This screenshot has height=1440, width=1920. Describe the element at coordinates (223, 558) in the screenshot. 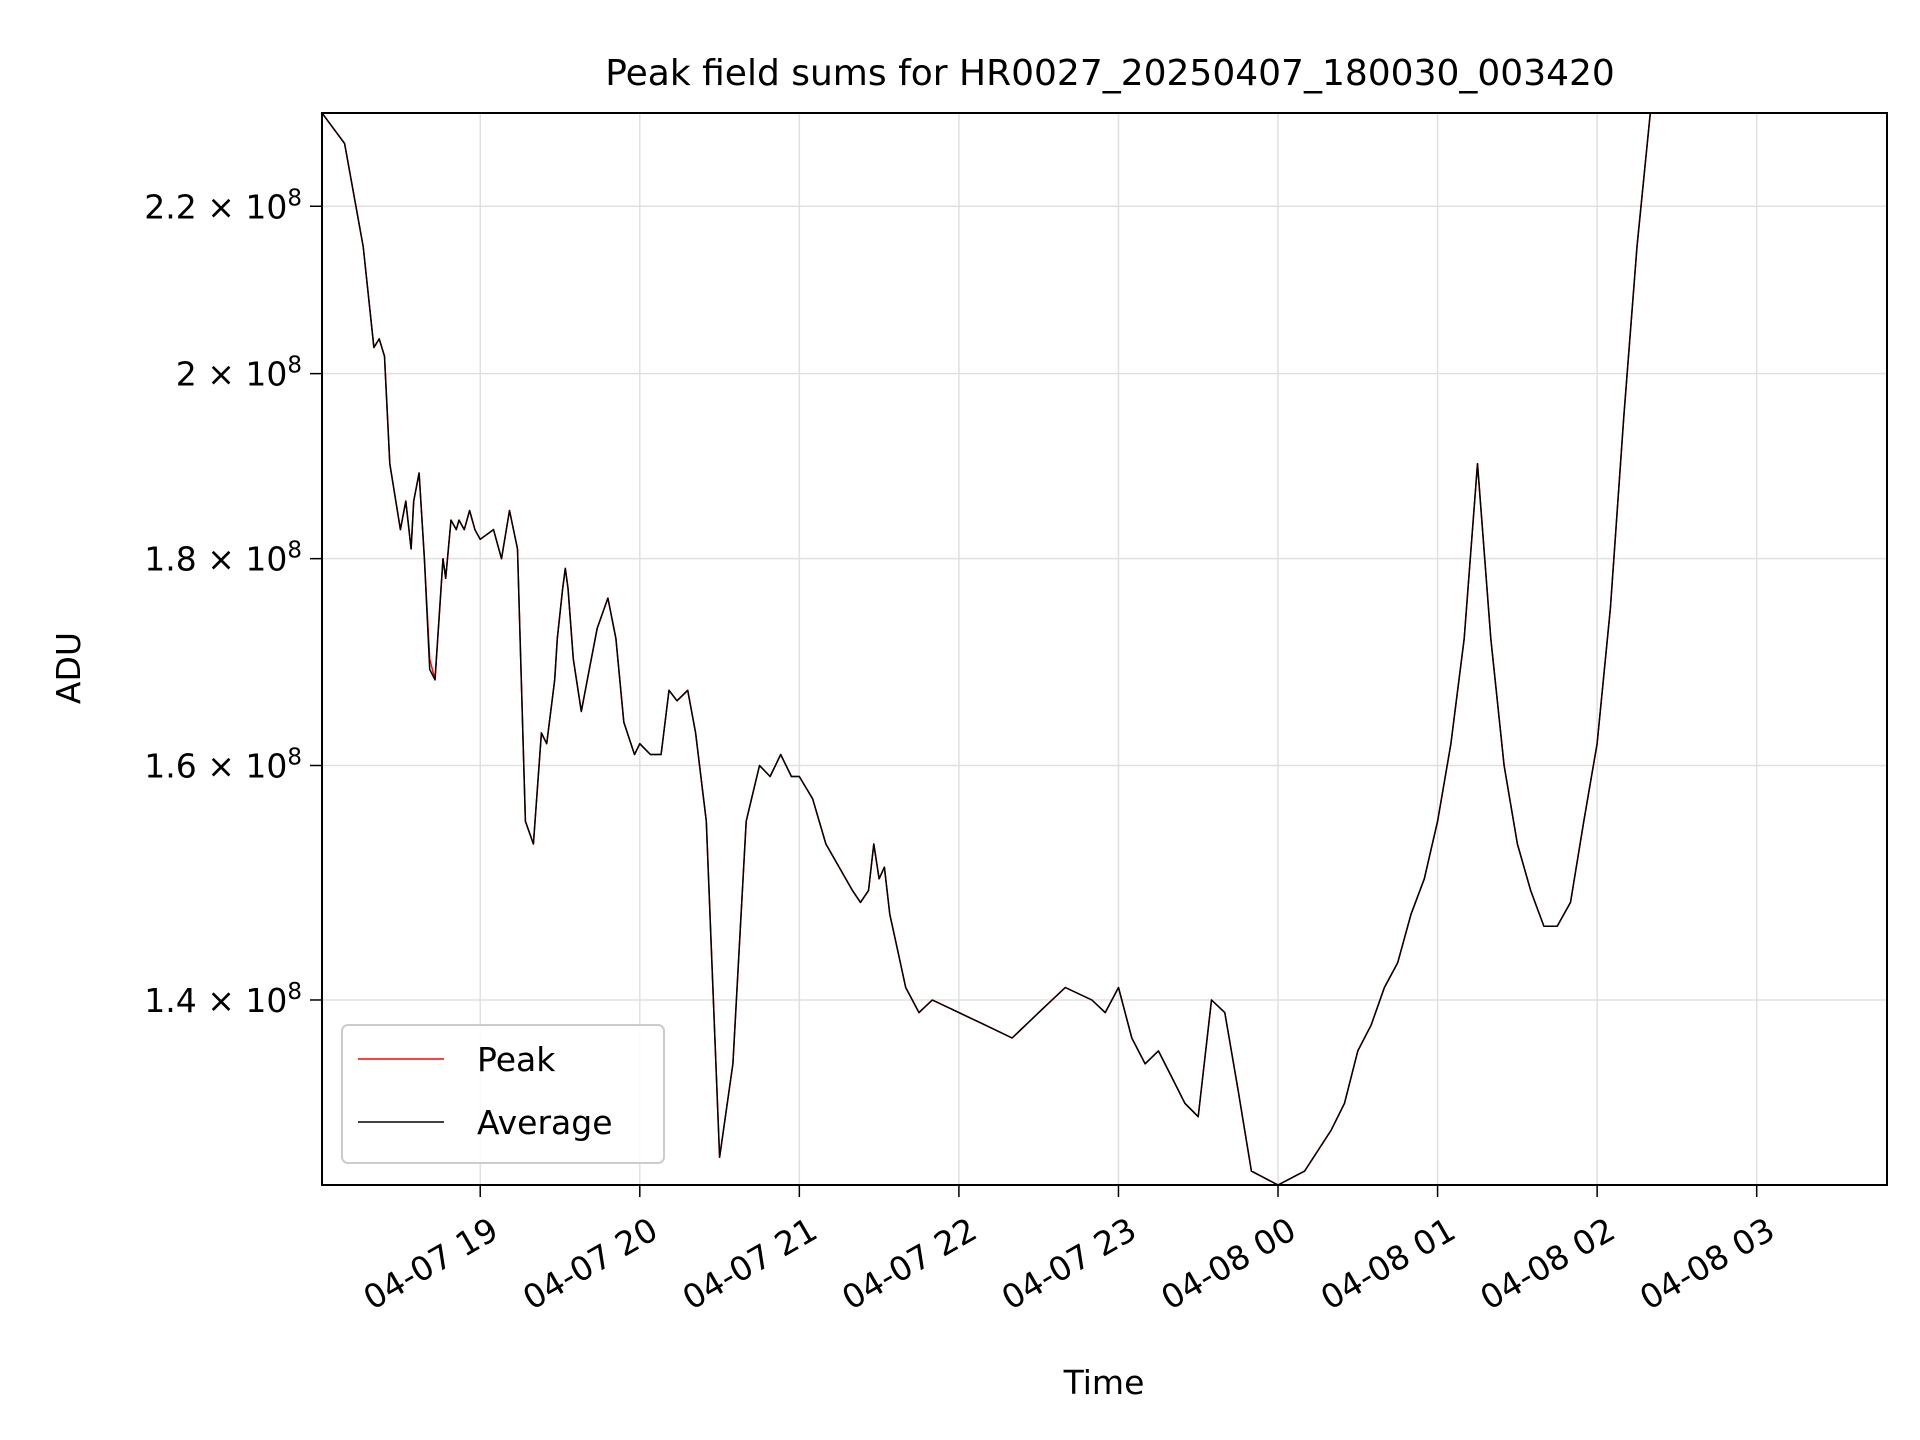

I see `y-tick-label: 1.8 × 108` at that location.